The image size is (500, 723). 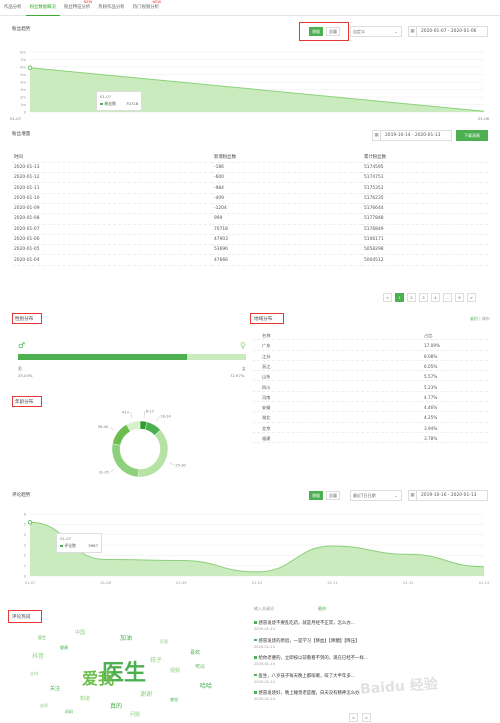 What do you see at coordinates (103, 427) in the screenshot?
I see `slice-label: 36-40` at bounding box center [103, 427].